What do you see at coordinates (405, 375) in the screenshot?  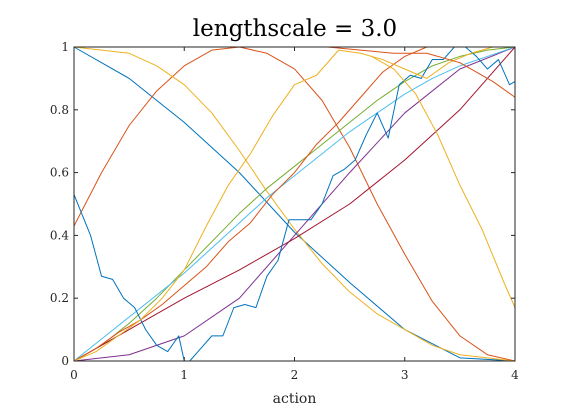 I see `x-tick-label: 3` at bounding box center [405, 375].